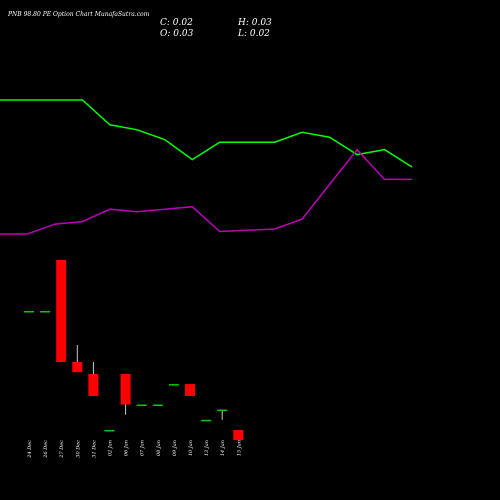 Image resolution: width=500 pixels, height=500 pixels. Describe the element at coordinates (191, 448) in the screenshot. I see `x-tick-label: 10 Jan` at that location.